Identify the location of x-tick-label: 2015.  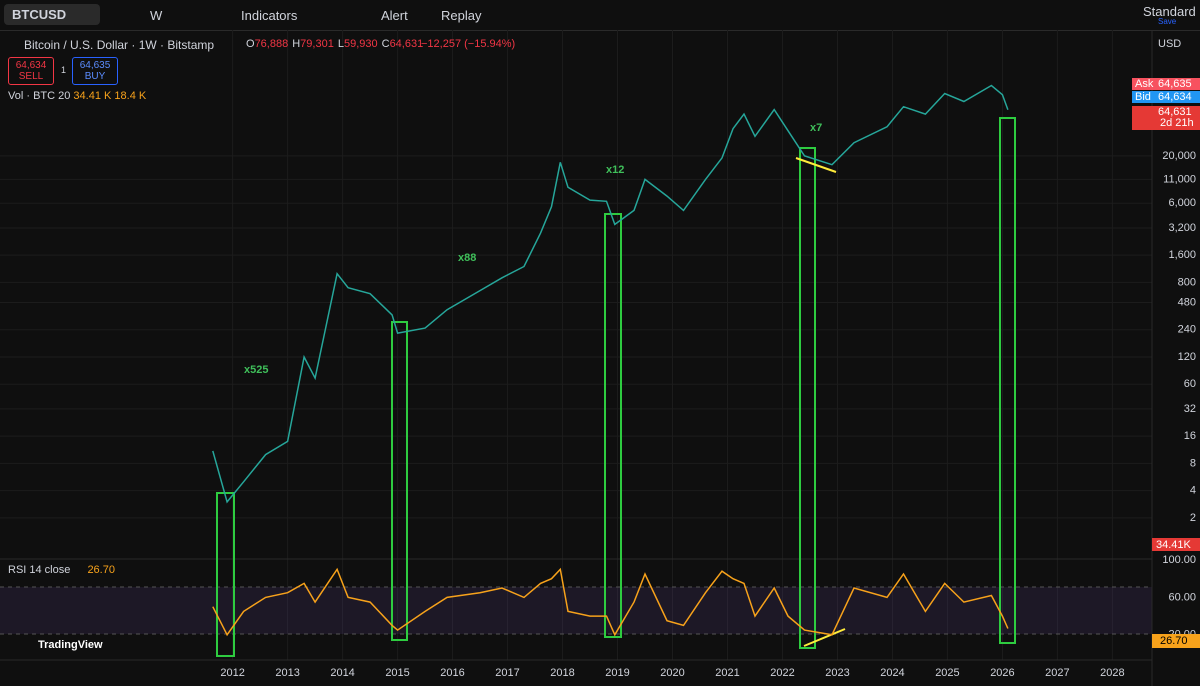
(397, 673).